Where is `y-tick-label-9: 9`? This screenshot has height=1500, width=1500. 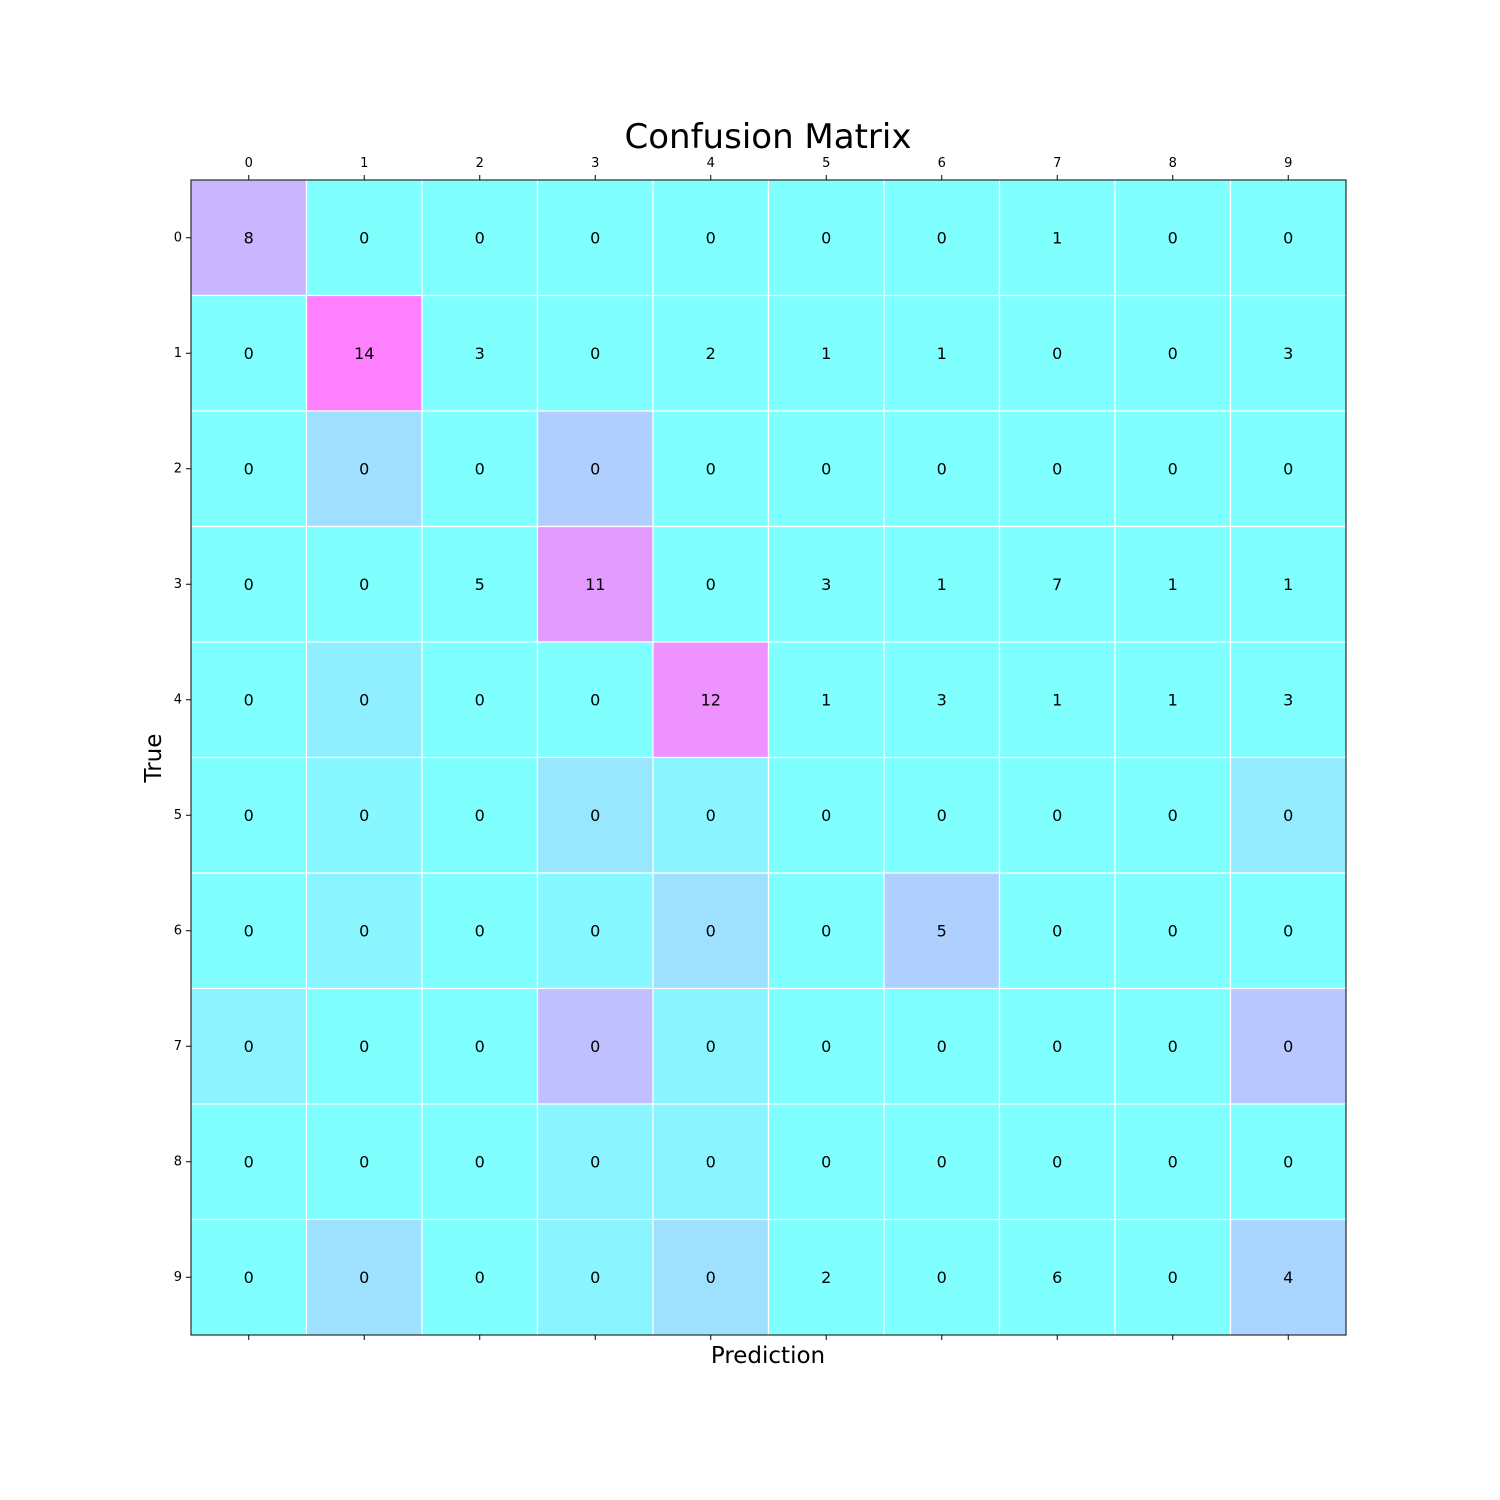 y-tick-label-9: 9 is located at coordinates (178, 1277).